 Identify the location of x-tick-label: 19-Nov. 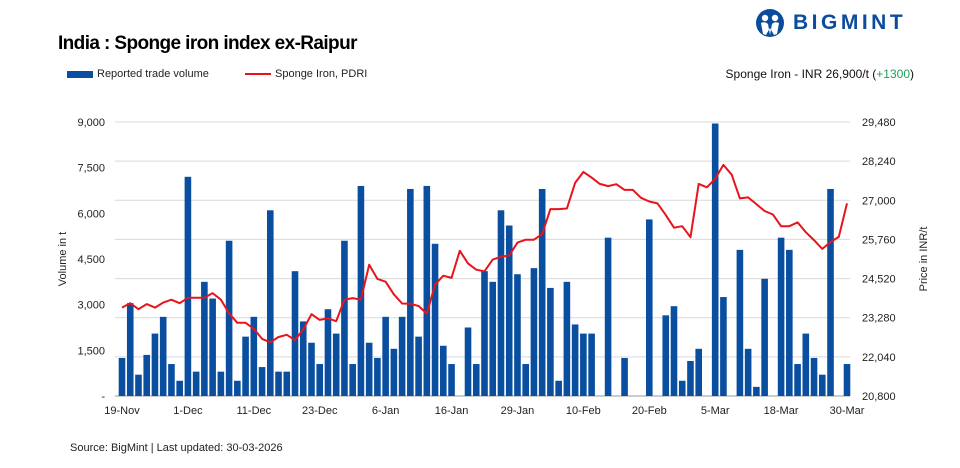
(122, 411).